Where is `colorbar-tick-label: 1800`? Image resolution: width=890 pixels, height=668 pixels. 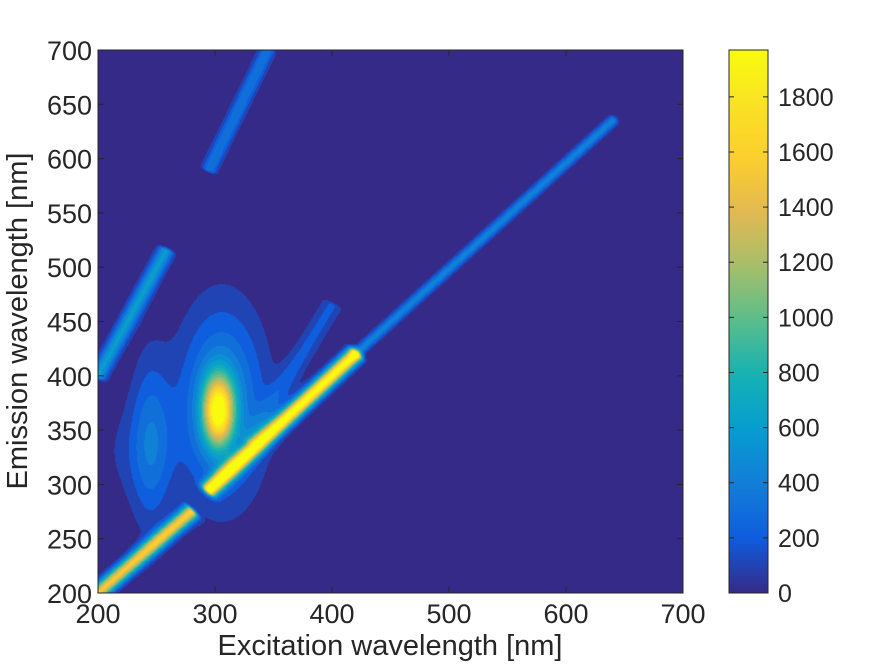
colorbar-tick-label: 1800 is located at coordinates (806, 98).